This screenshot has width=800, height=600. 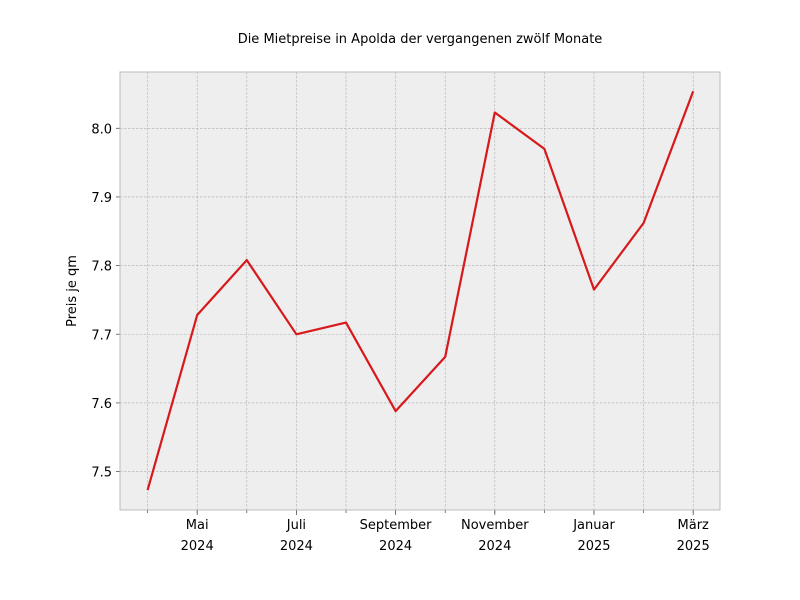 I want to click on x-tick-label-month: November, so click(x=495, y=525).